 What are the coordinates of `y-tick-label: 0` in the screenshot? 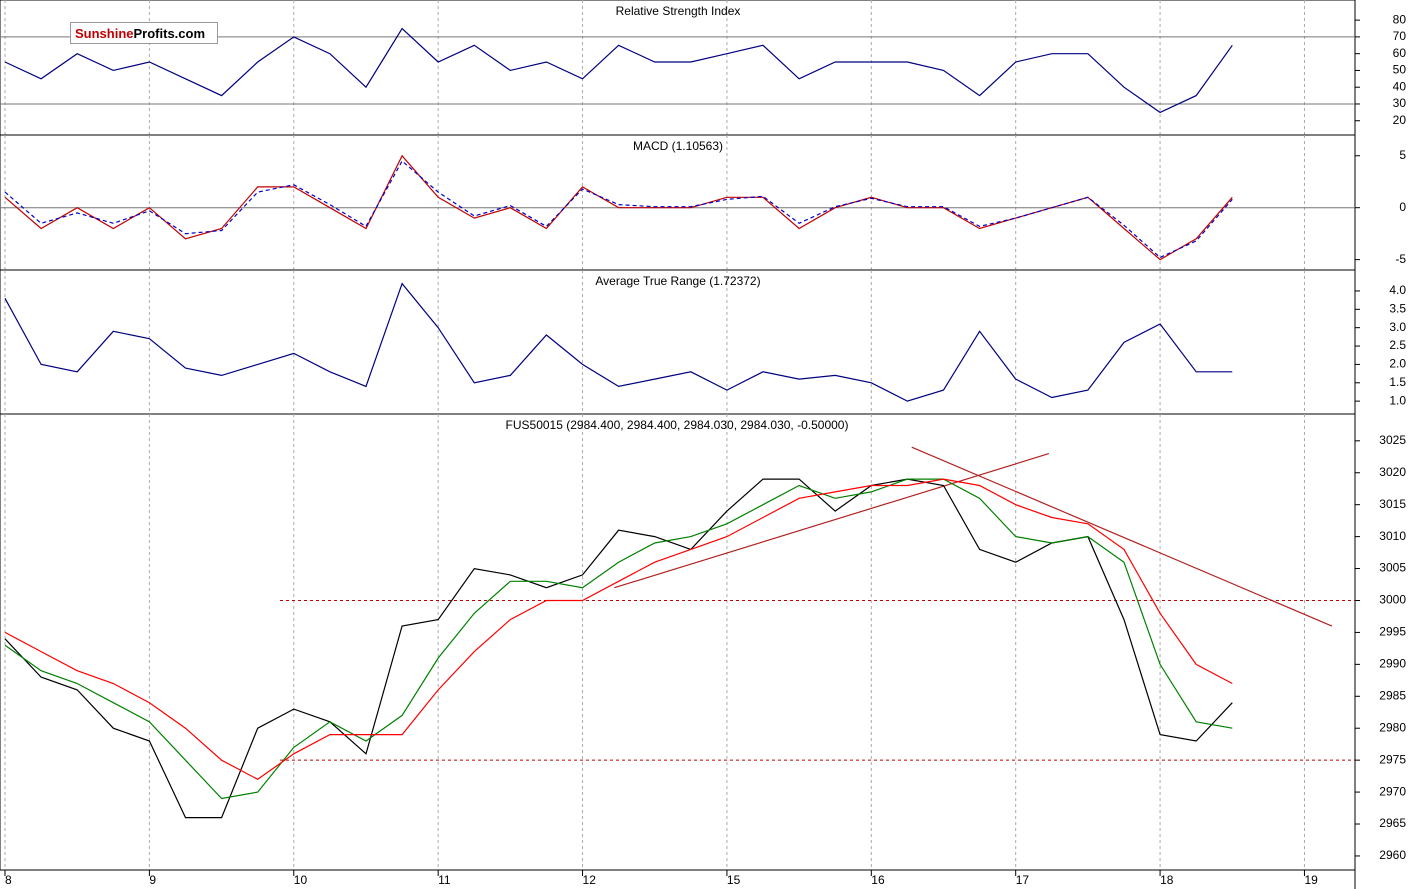 It's located at (1402, 207).